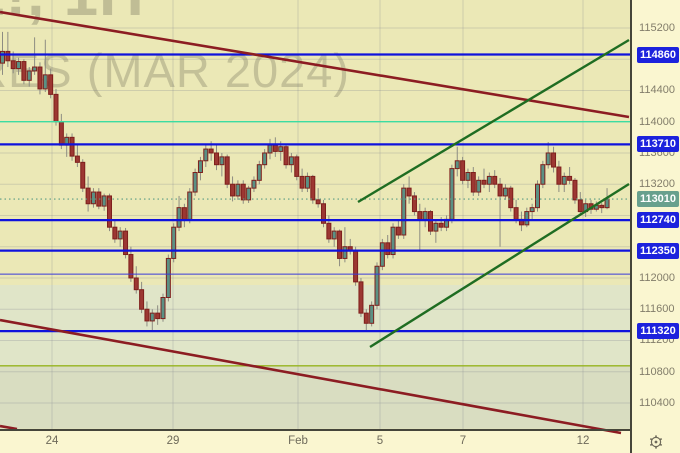 This screenshot has height=453, width=680. What do you see at coordinates (315, 442) in the screenshot?
I see `time-axis` at bounding box center [315, 442].